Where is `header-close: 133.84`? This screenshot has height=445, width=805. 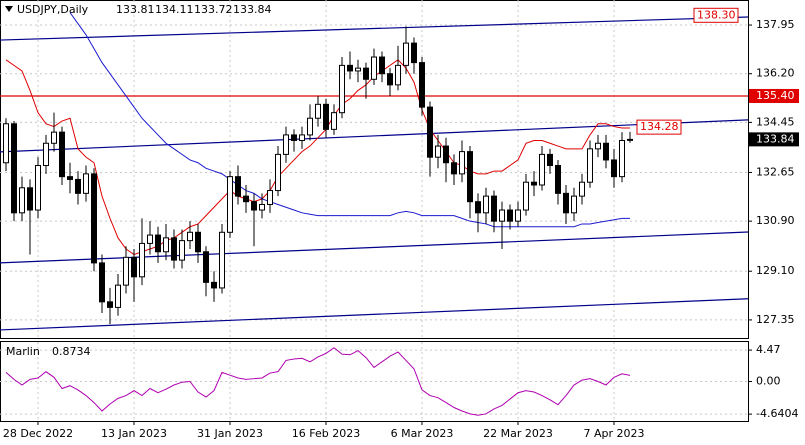 header-close: 133.84 is located at coordinates (252, 9).